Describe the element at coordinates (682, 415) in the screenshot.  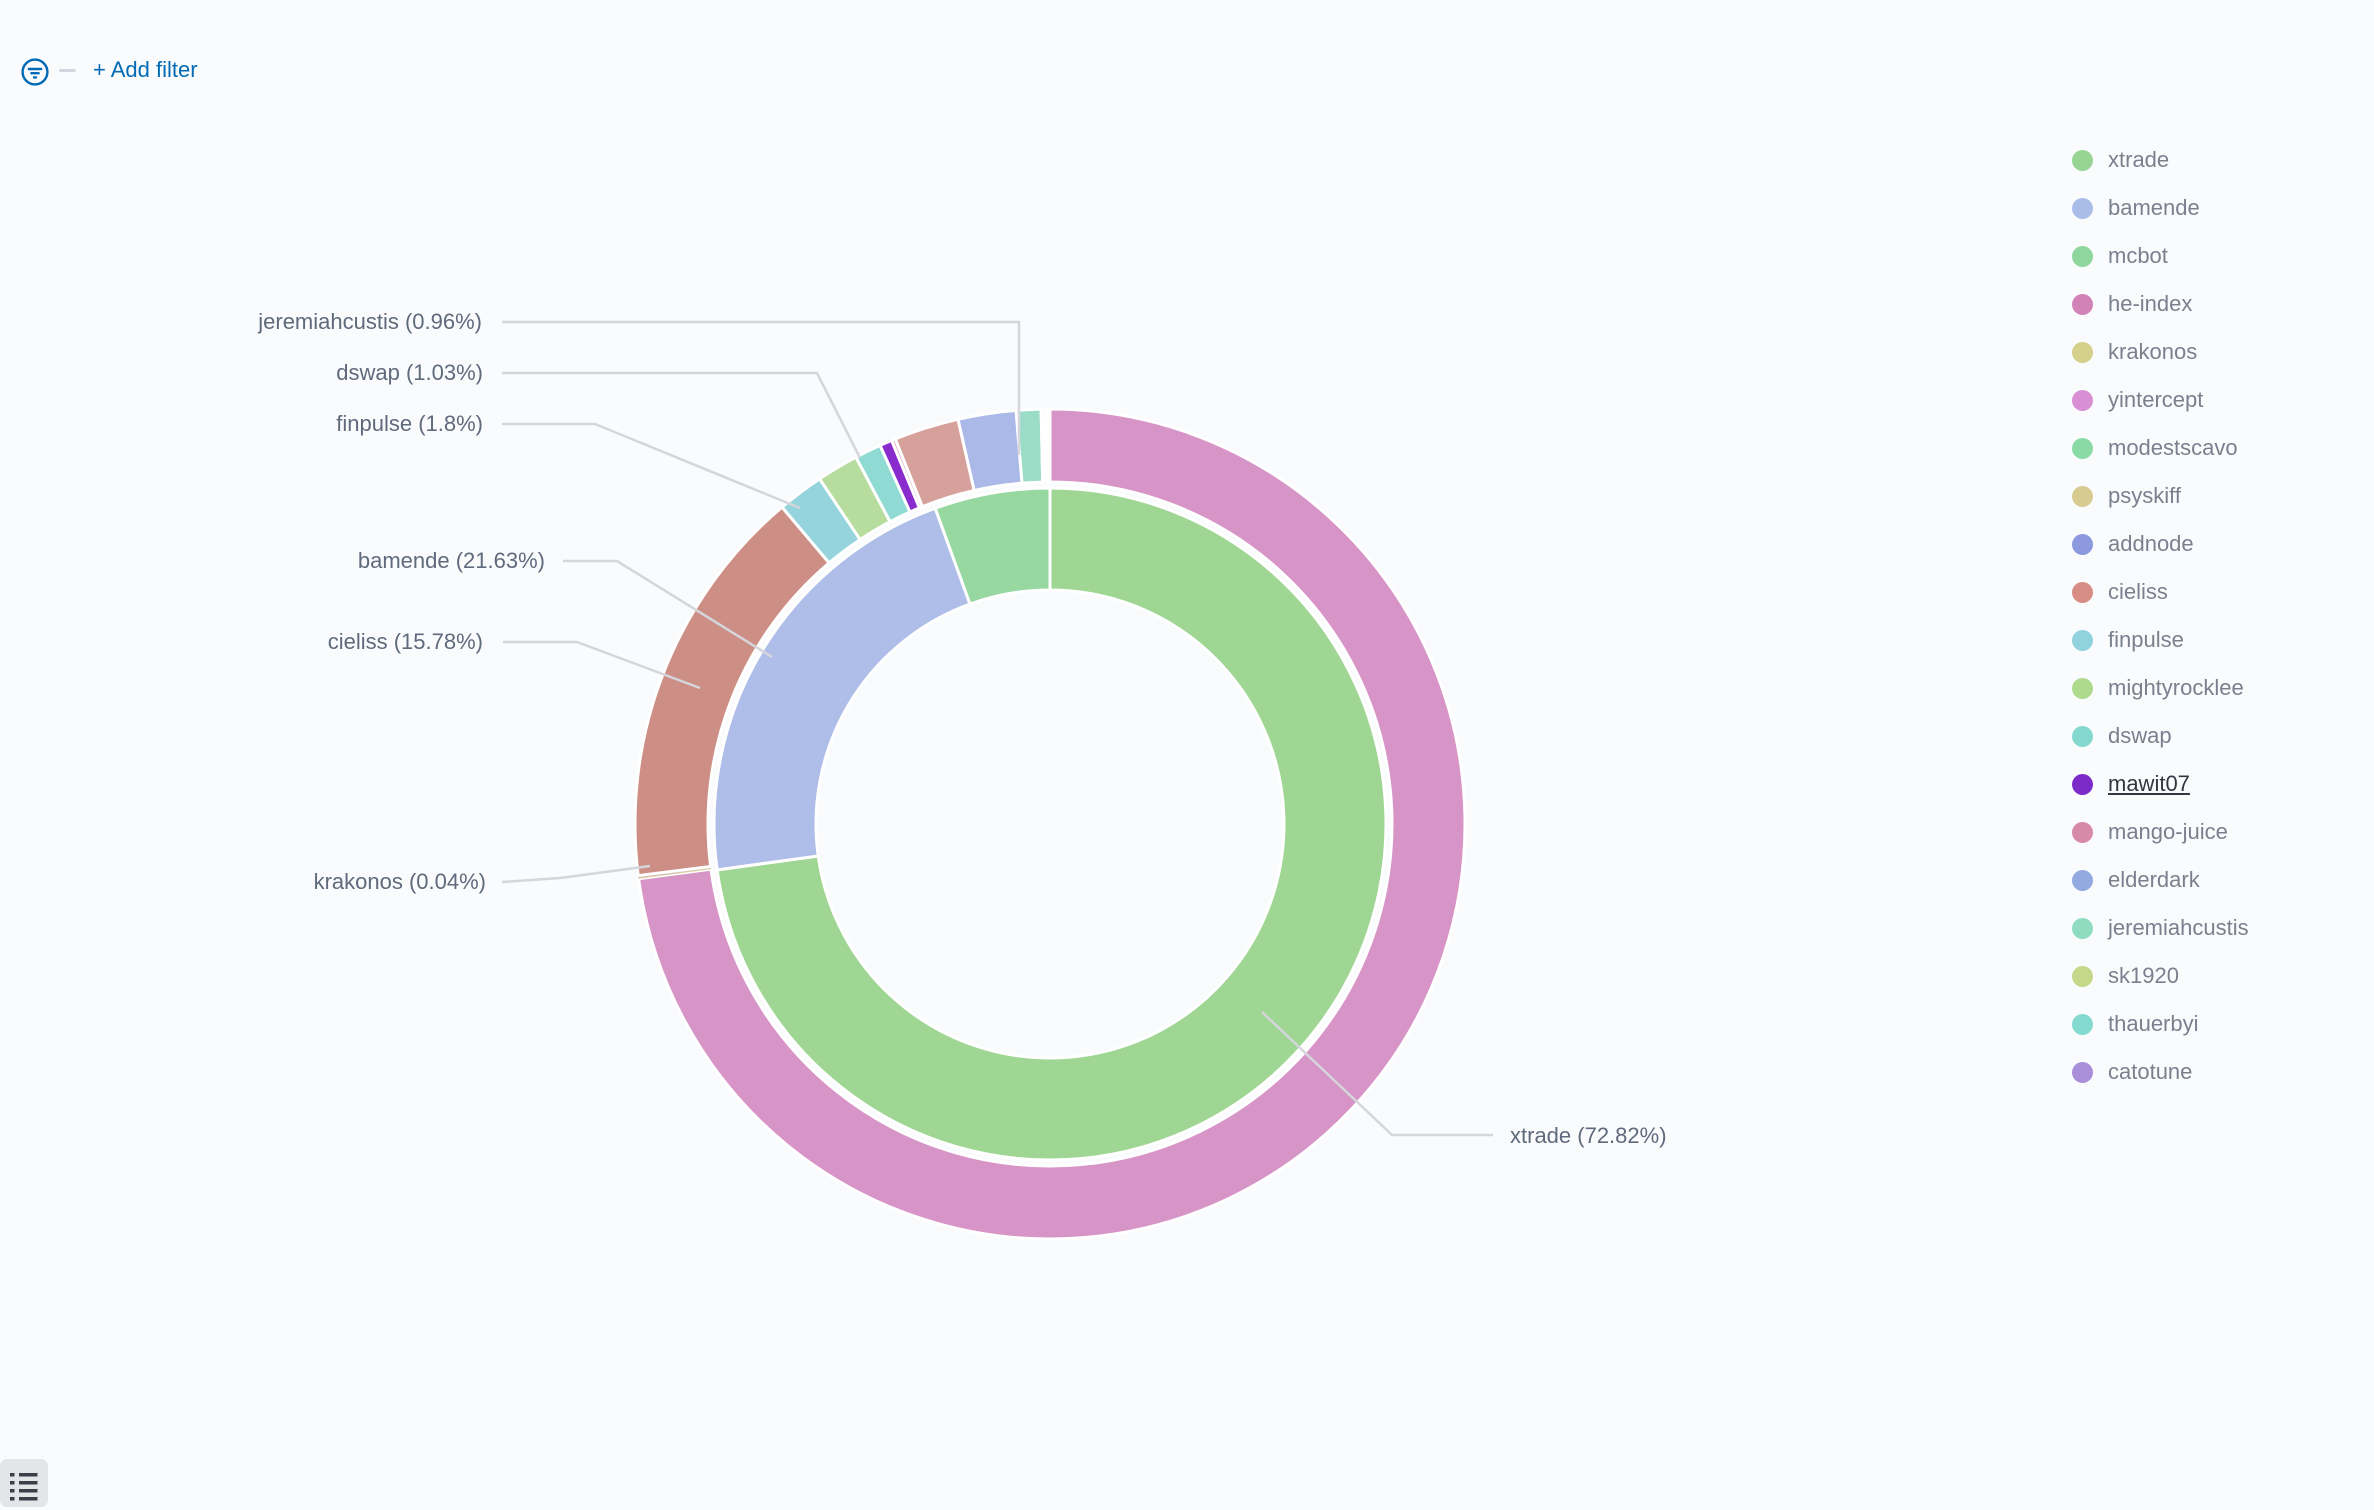
I see `leader-line-dswap` at that location.